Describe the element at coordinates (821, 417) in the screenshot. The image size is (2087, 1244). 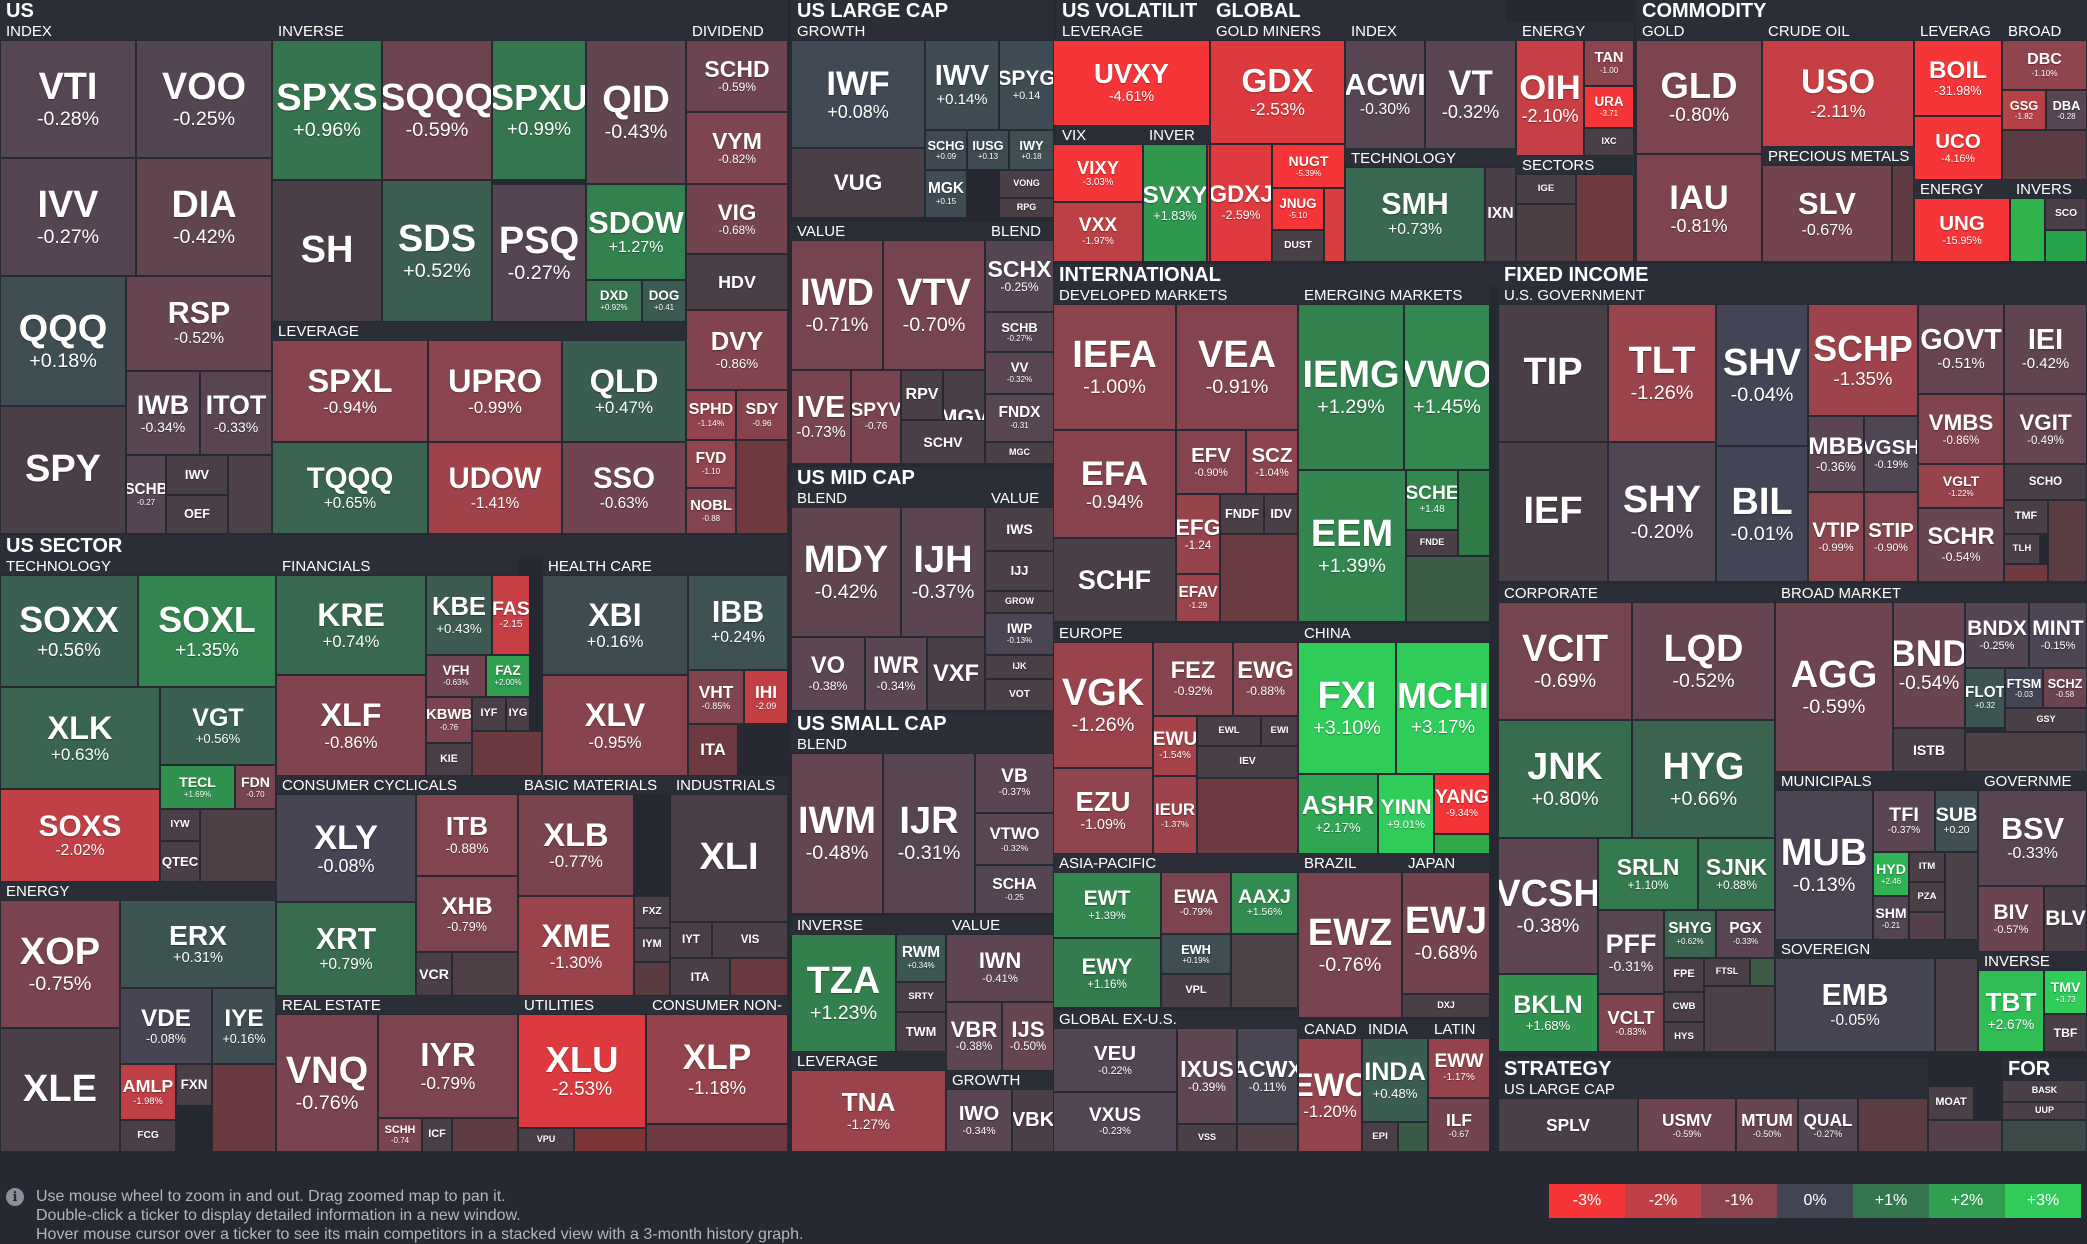
I see `ticker-ive: IVE -0.73%` at that location.